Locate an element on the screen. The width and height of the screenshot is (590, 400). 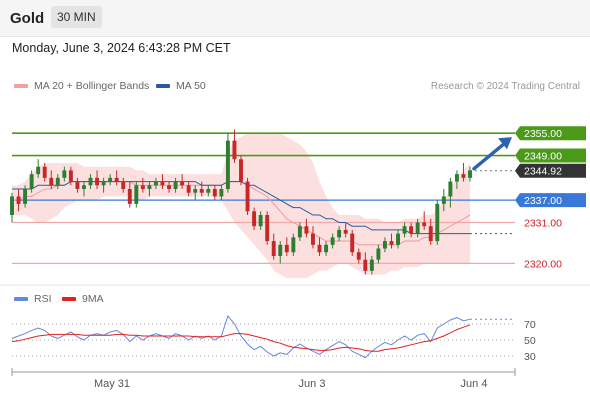
level-label-2331.00: 2331.00 is located at coordinates (543, 223).